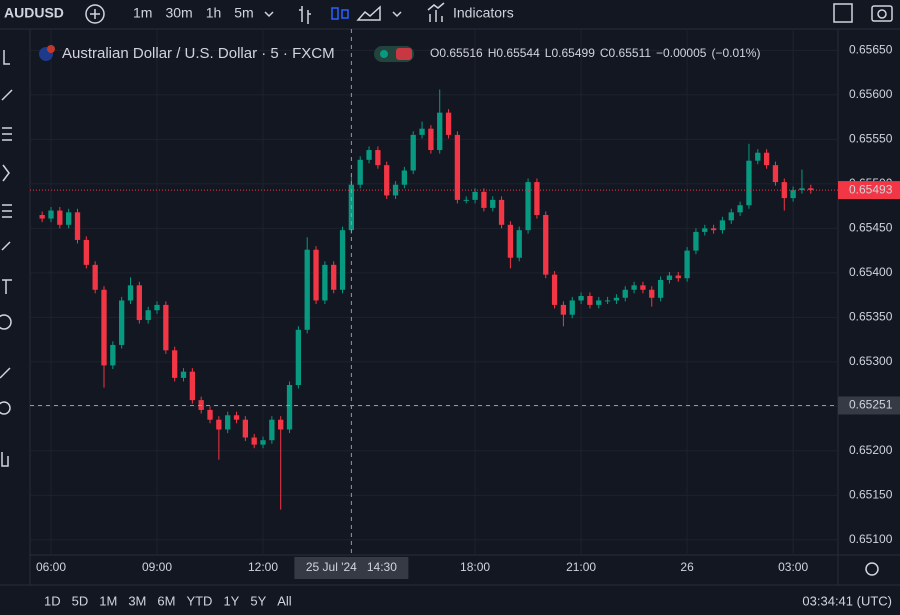 This screenshot has width=900, height=615. I want to click on crosshair-y-label: 0.65251, so click(871, 405).